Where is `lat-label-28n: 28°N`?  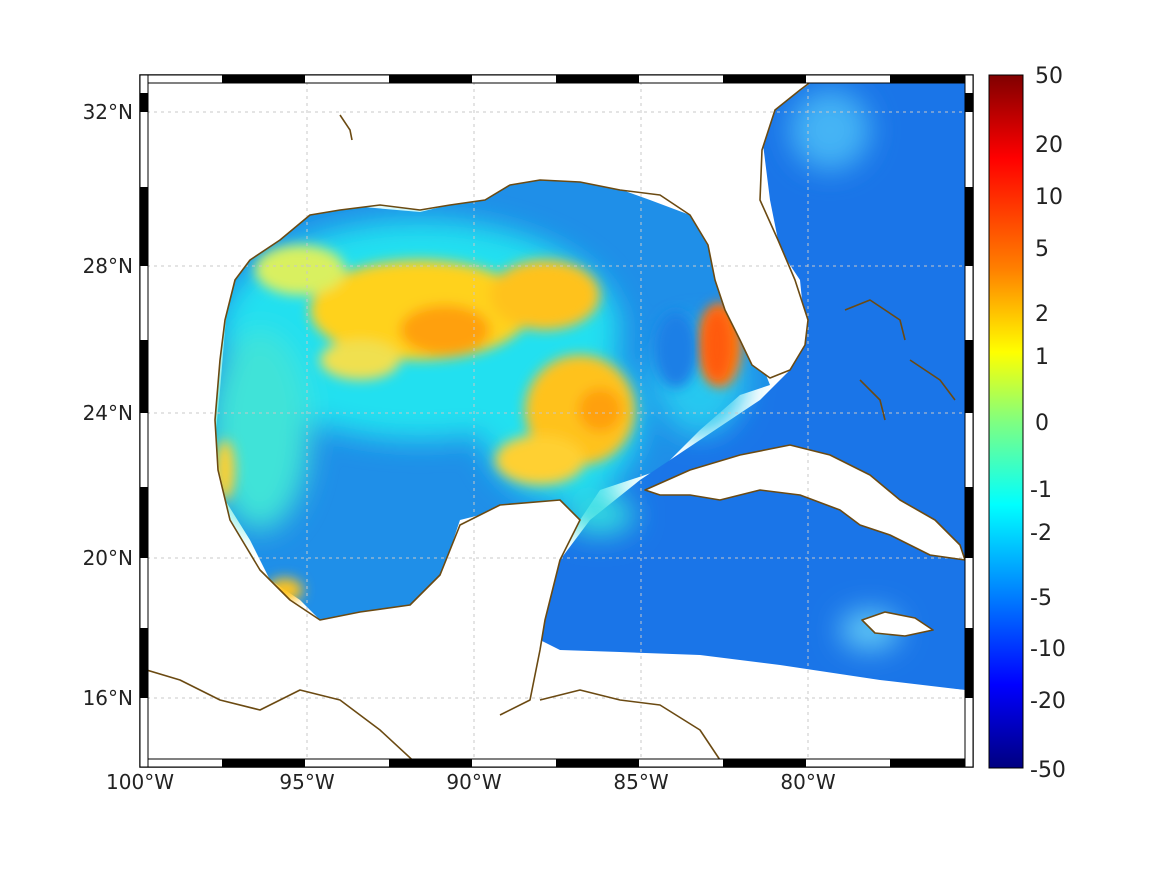 lat-label-28n: 28°N is located at coordinates (108, 266).